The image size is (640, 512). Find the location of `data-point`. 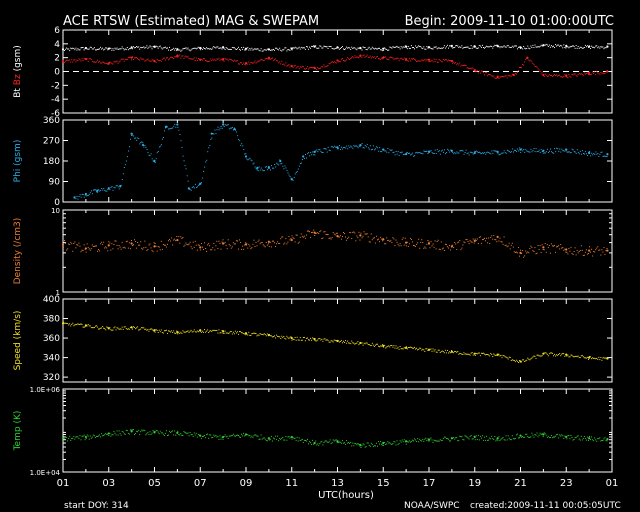

data-point is located at coordinates (429, 59).